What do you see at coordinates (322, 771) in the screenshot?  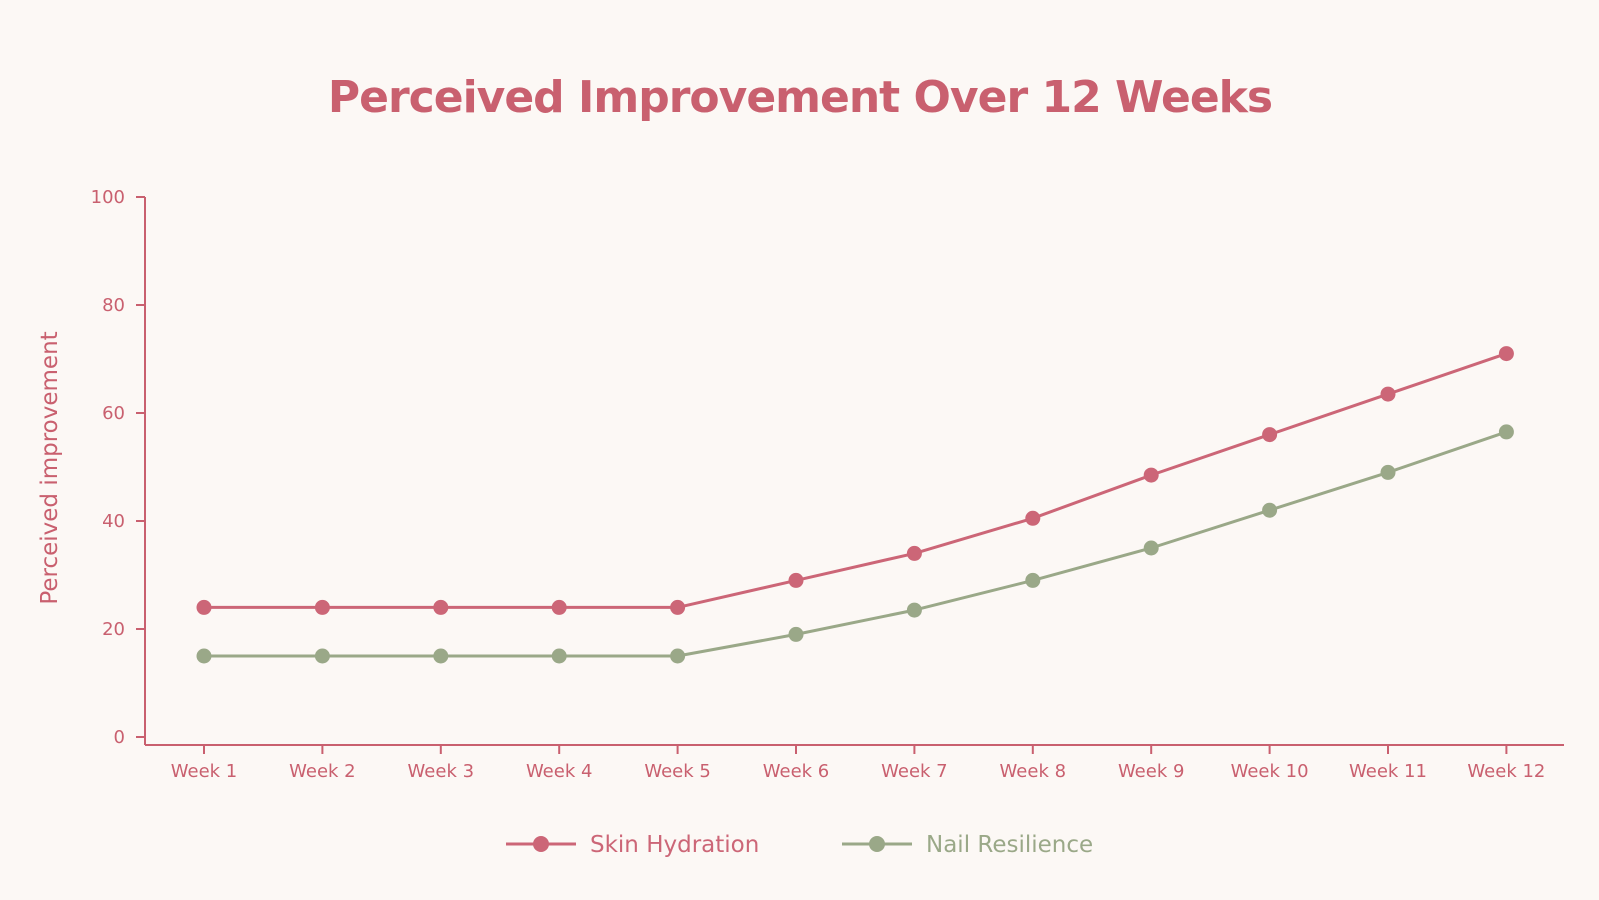 I see `x-tick-label: Week 2` at bounding box center [322, 771].